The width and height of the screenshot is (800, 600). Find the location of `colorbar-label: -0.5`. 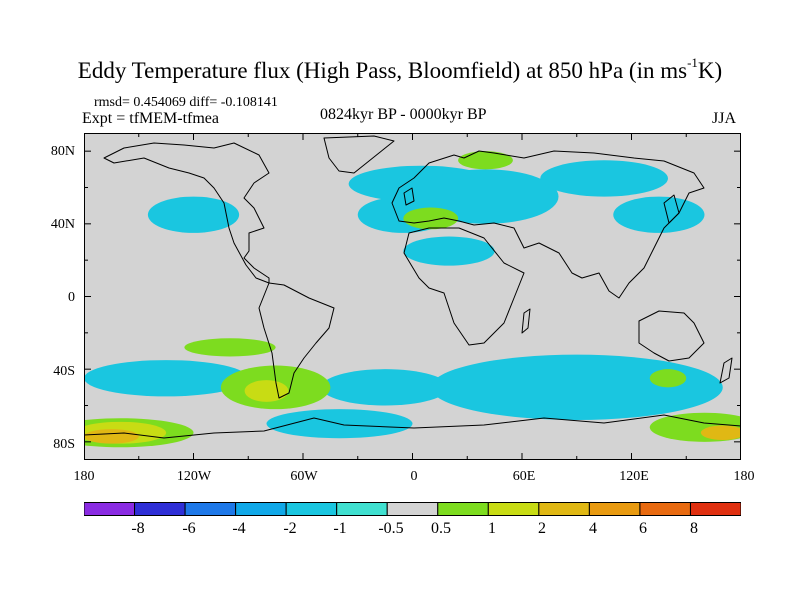

colorbar-label: -0.5 is located at coordinates (391, 528).